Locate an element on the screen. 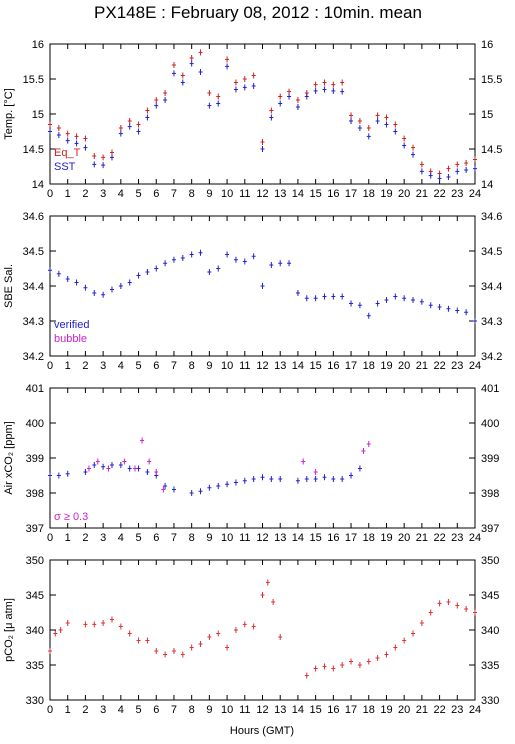 This screenshot has width=515, height=744. y-tick-label-right: 14 is located at coordinates (487, 185).